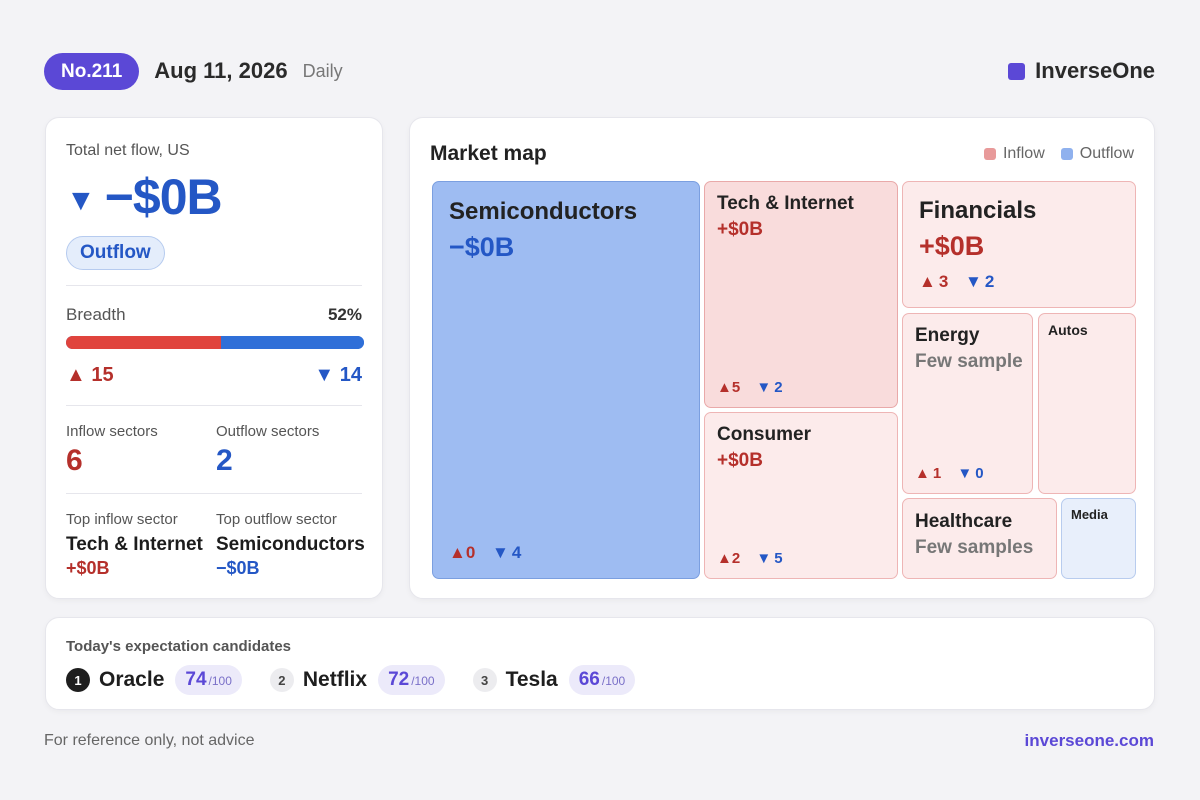 The height and width of the screenshot is (800, 1200). I want to click on tile-energy: Energy Few sample ▲ 1 ▼ 0, so click(967, 403).